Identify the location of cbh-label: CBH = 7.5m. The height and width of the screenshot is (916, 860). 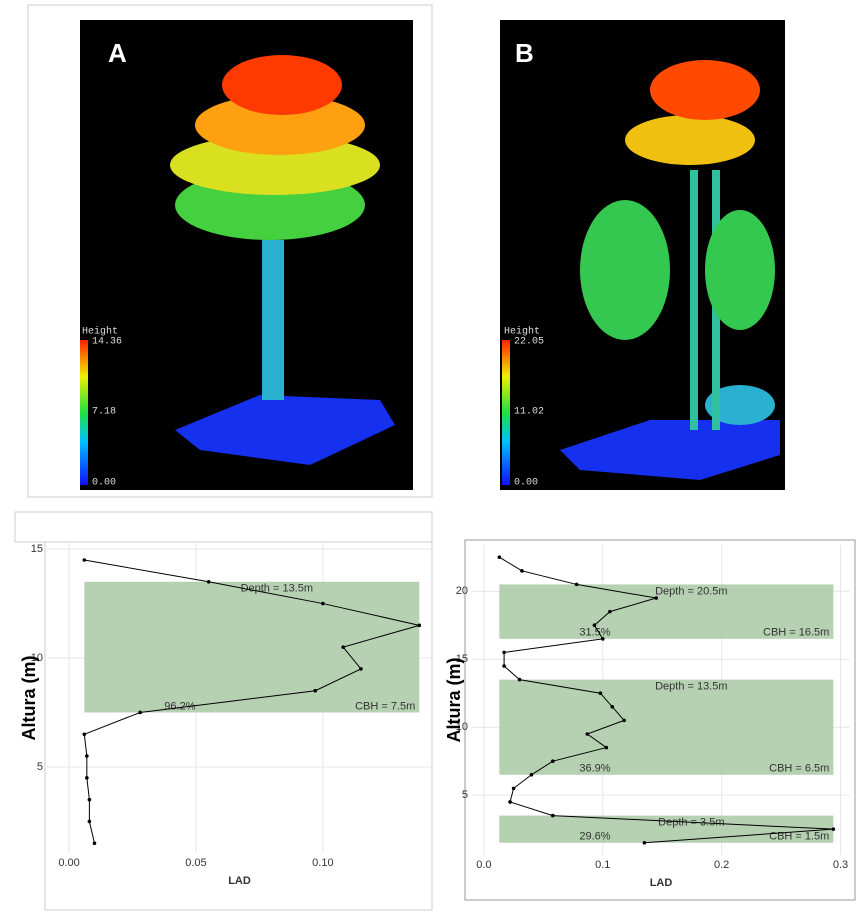
(385, 706).